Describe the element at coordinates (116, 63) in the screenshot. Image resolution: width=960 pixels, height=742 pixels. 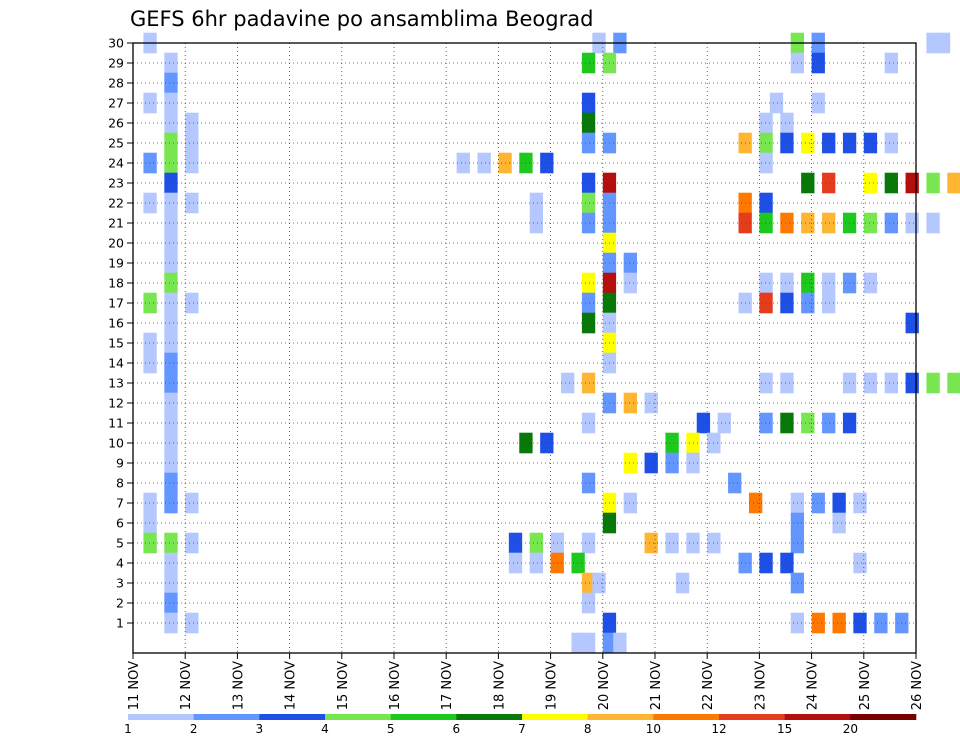
I see `y-tick-label: 29` at that location.